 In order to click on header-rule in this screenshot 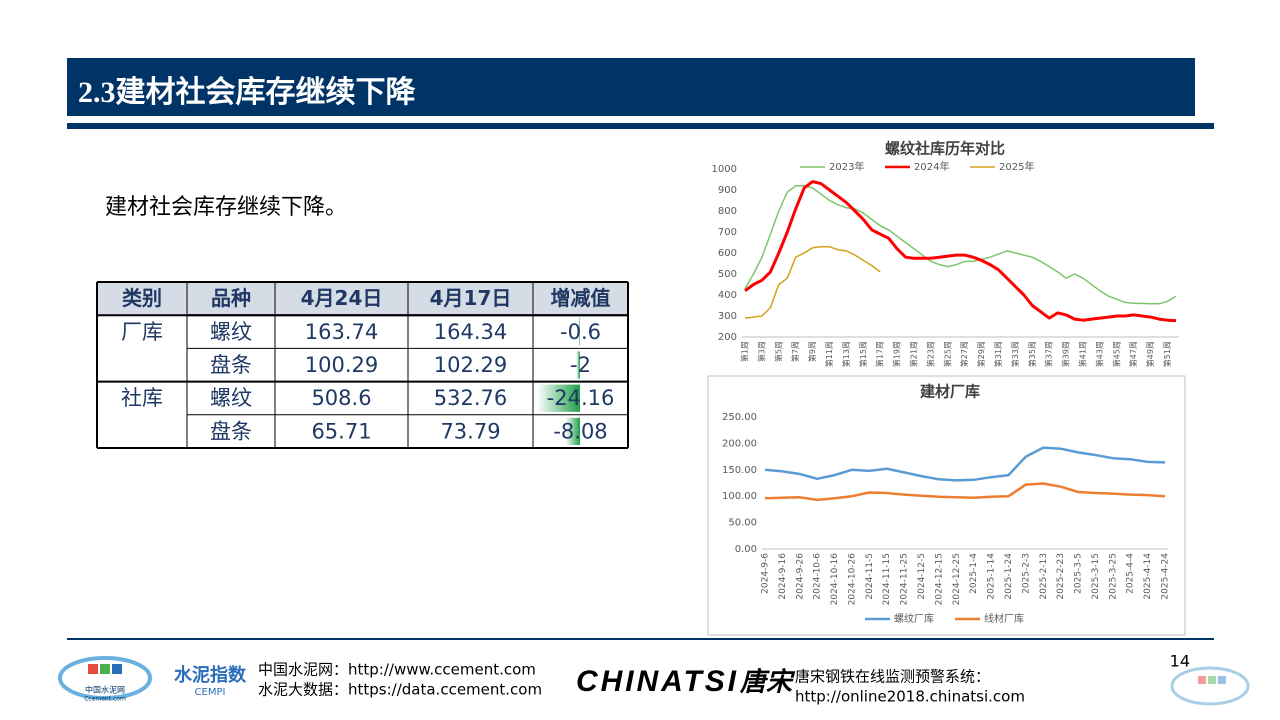, I will do `click(640, 126)`.